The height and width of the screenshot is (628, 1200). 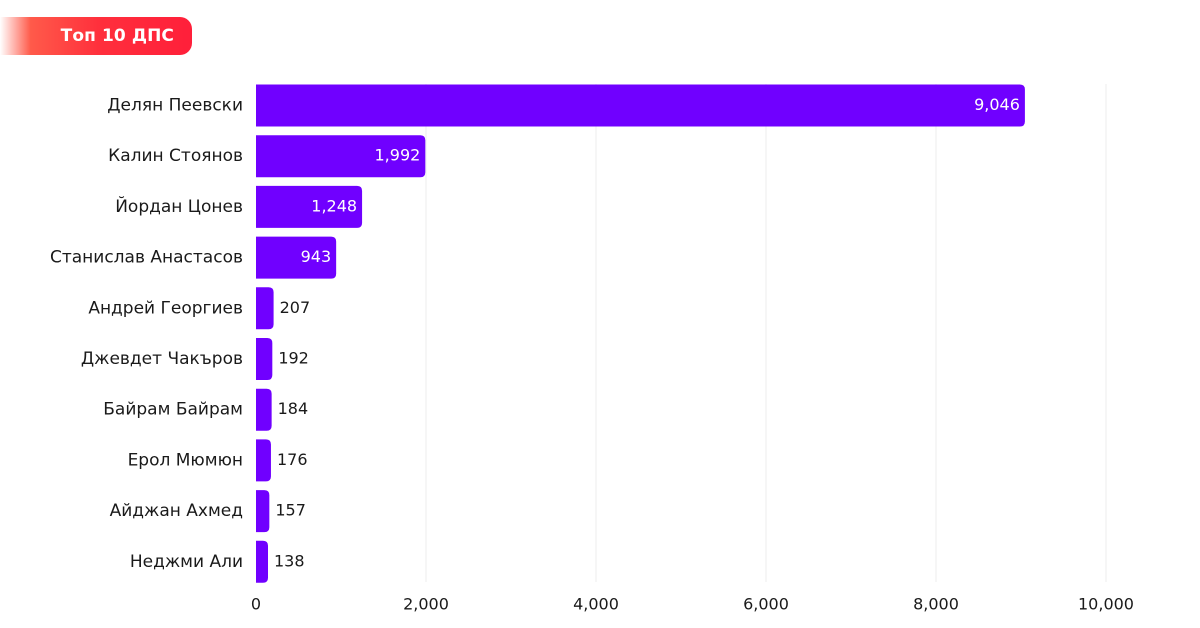 I want to click on category-label: Калин Стоянов, so click(x=175, y=156).